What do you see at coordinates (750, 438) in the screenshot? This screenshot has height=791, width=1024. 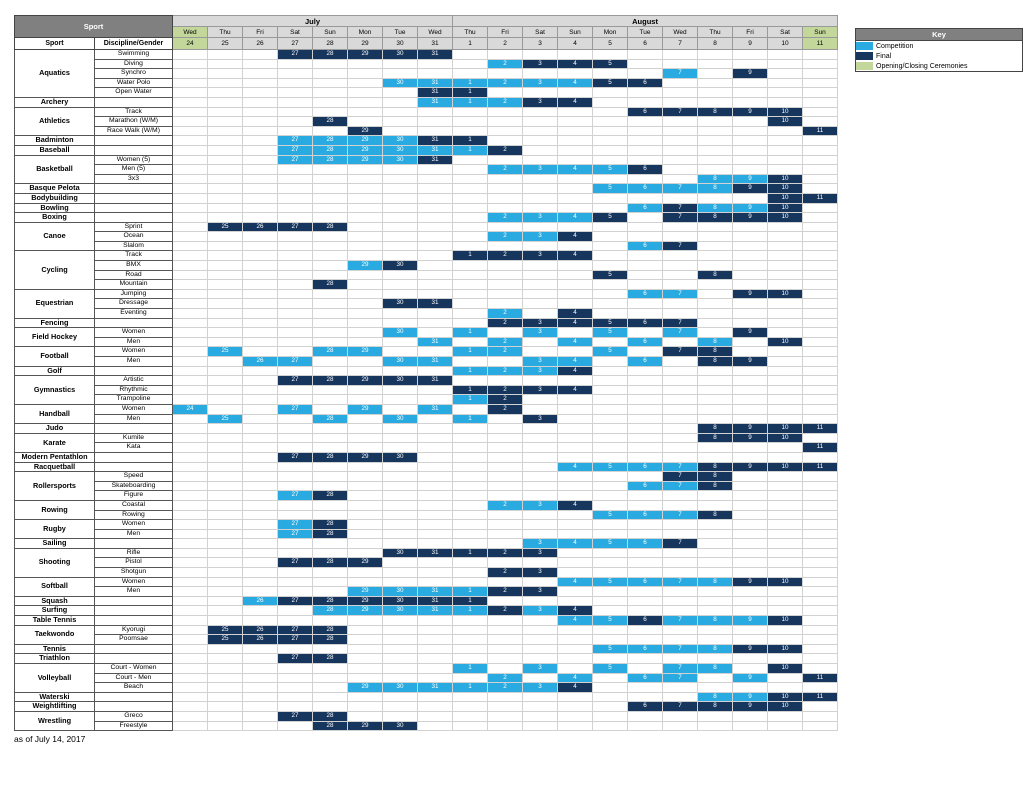 I see `final-cell: 9` at bounding box center [750, 438].